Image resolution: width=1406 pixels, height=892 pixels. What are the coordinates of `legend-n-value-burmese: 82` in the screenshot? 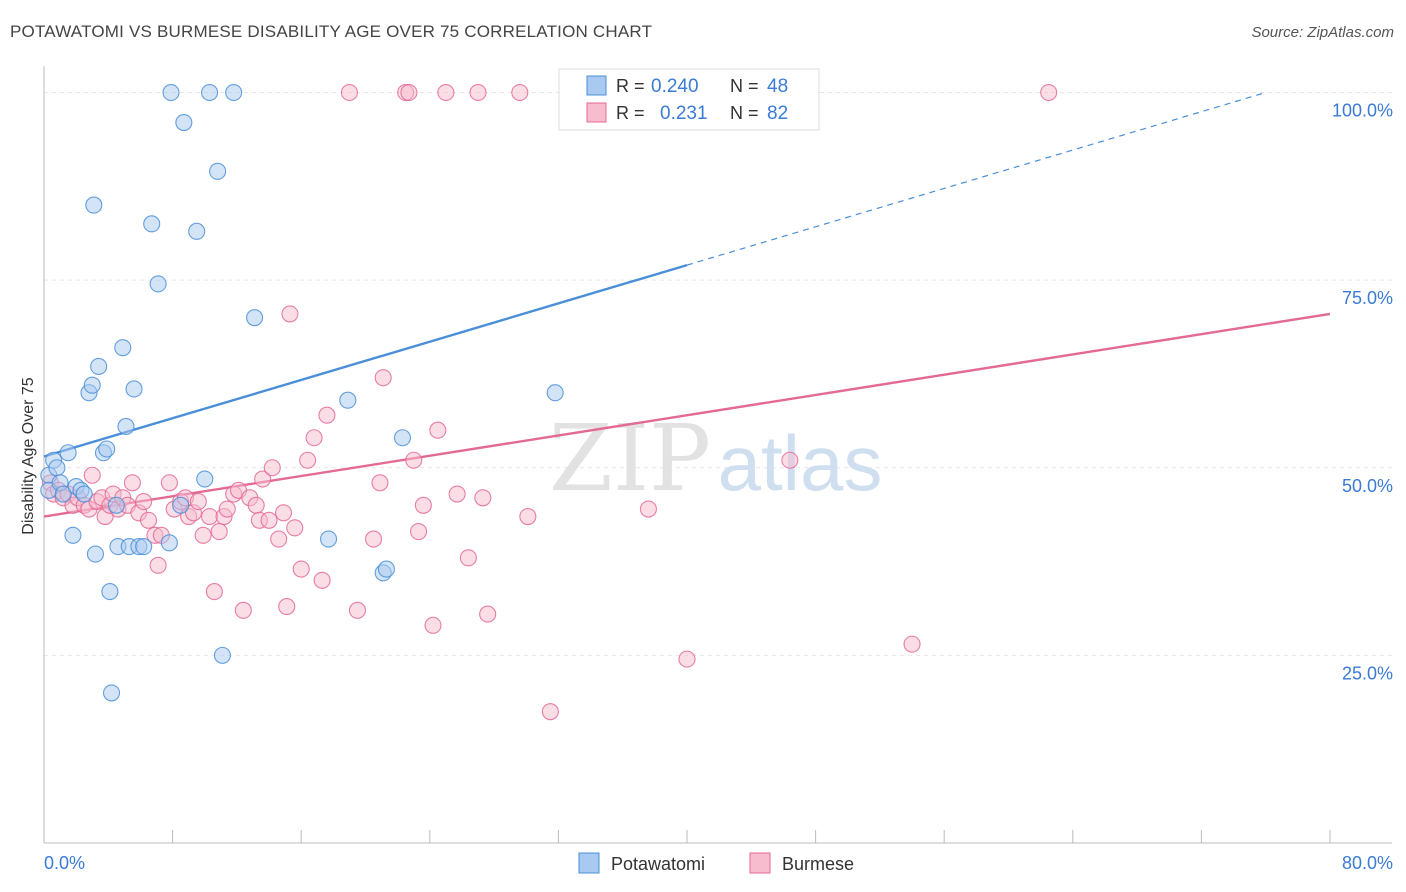 It's located at (777, 113).